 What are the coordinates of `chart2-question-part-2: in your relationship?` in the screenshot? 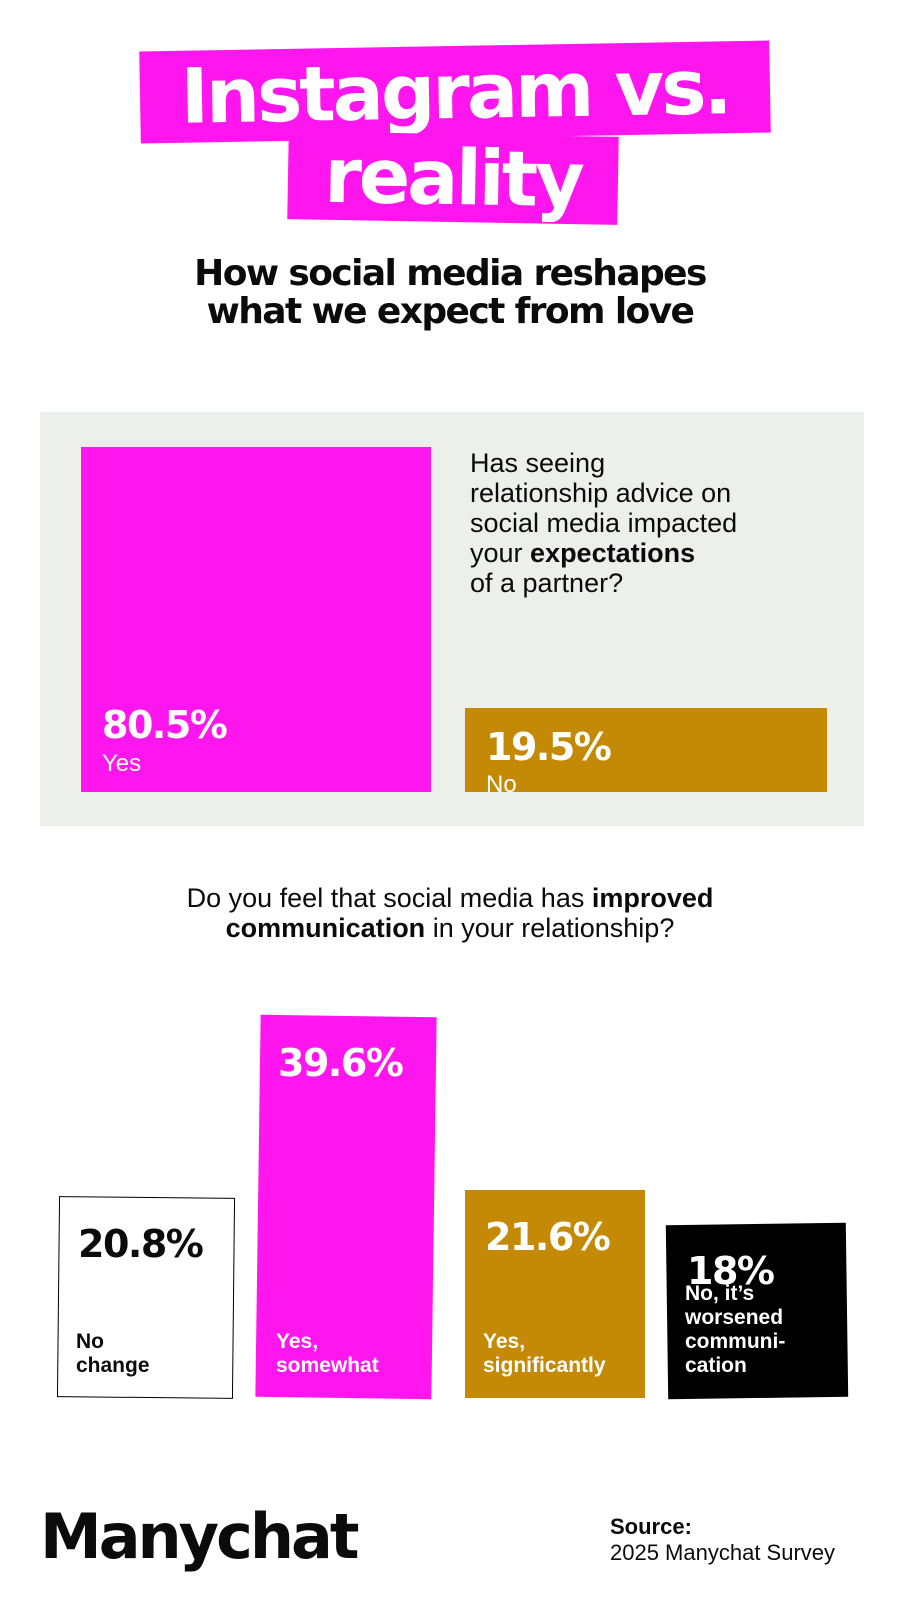 It's located at (550, 928).